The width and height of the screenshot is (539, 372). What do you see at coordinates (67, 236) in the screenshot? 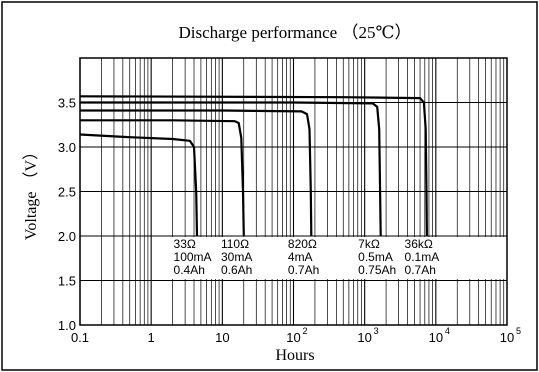
I see `y-tick-label: 2.0` at bounding box center [67, 236].